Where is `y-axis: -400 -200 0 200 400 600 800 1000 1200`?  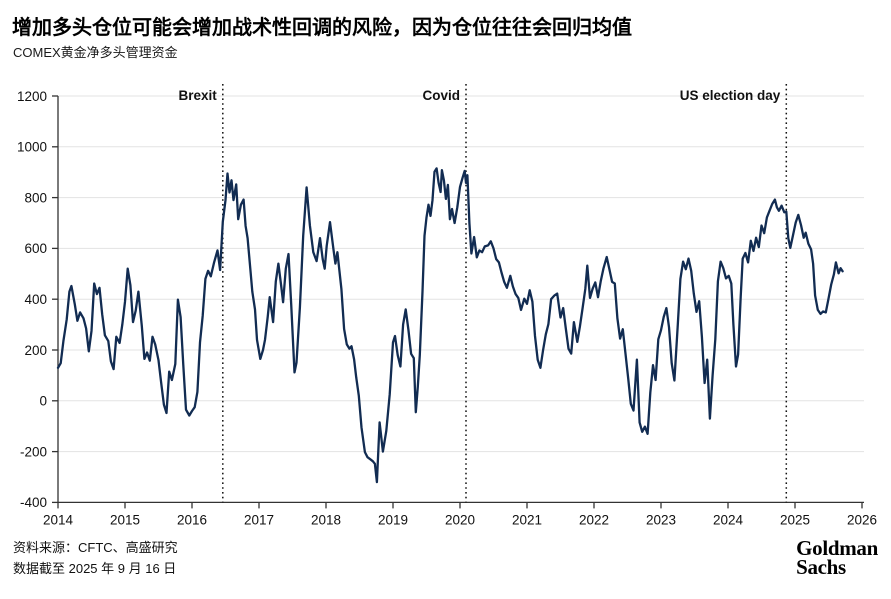 y-axis: -400 -200 0 200 400 600 800 1000 1200 is located at coordinates (38, 299).